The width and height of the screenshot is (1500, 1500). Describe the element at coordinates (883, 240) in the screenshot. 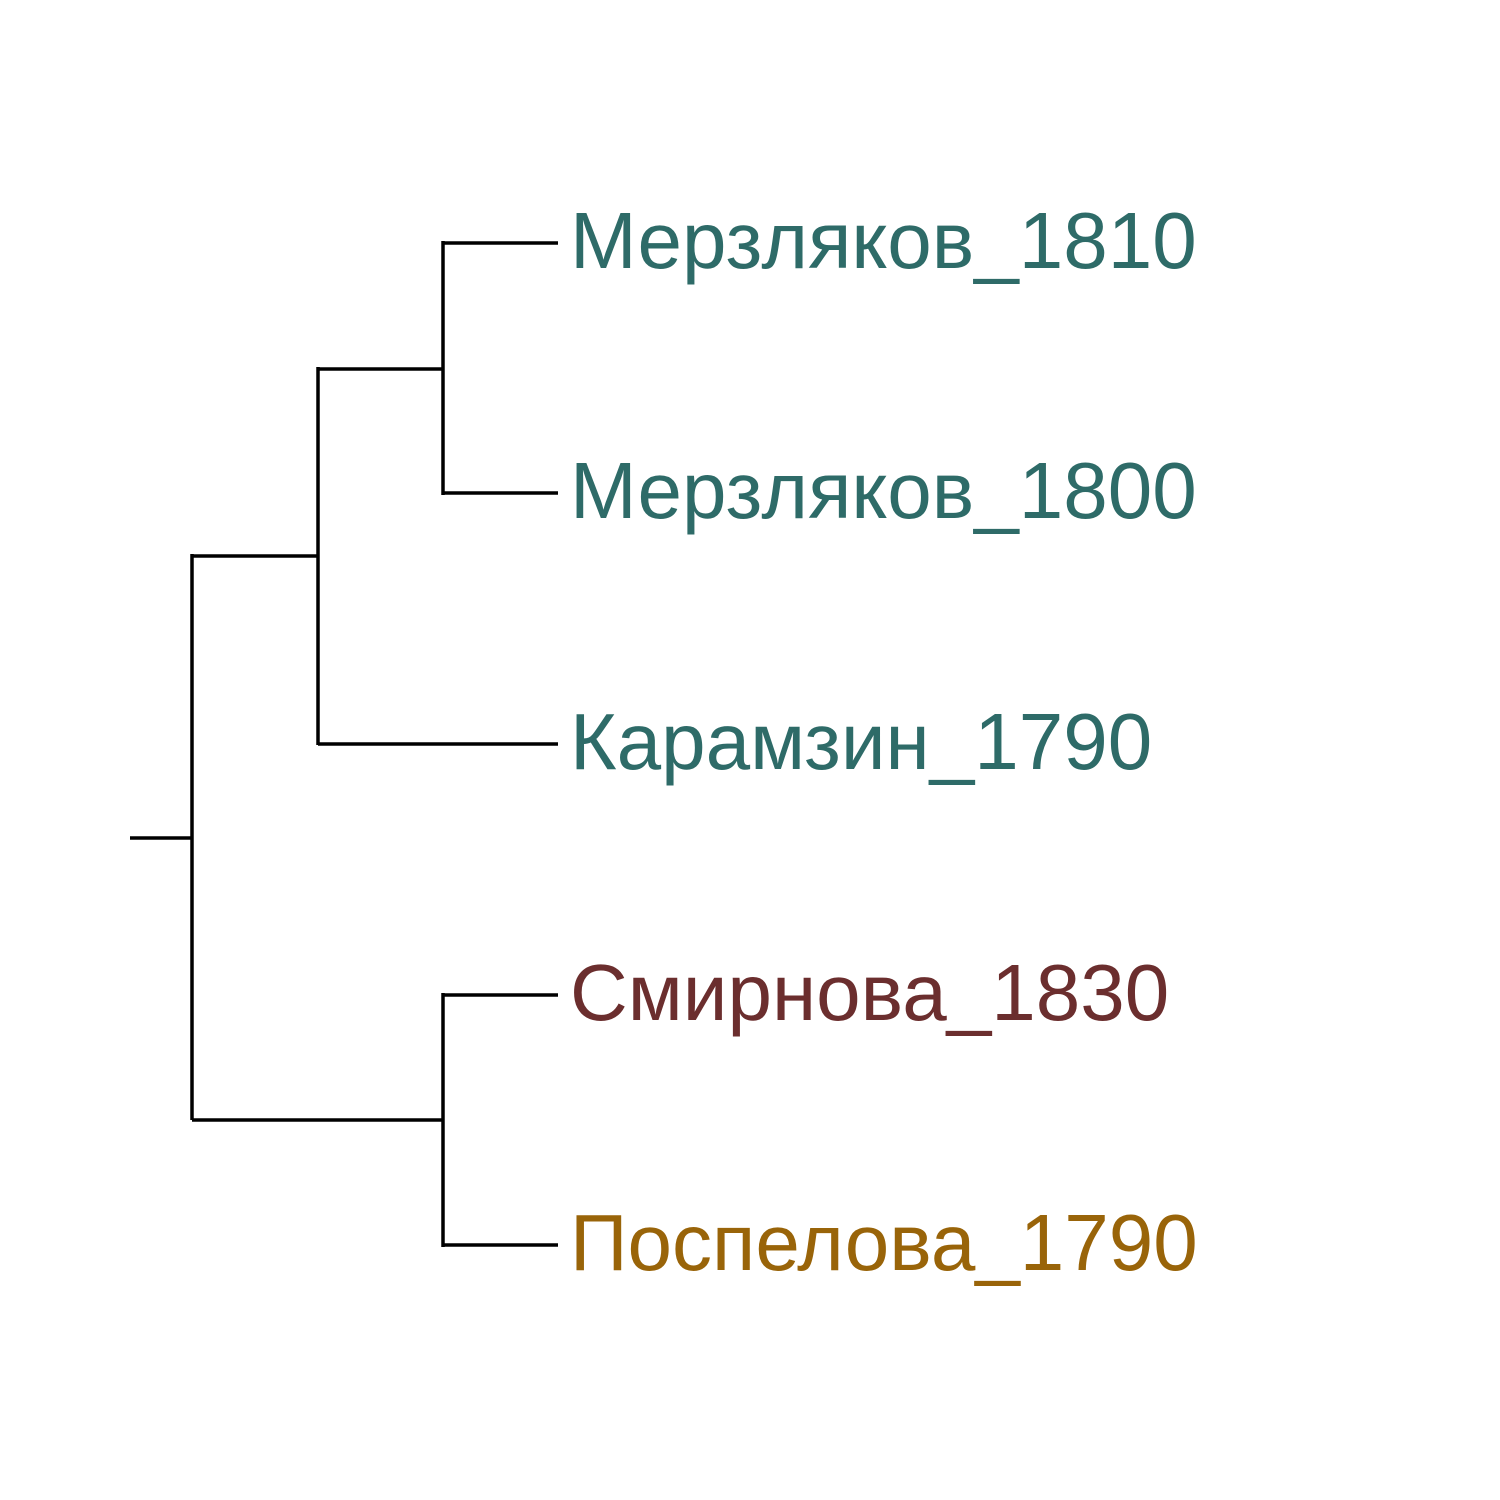

I see `leaf-label-merzlyakov-1810: Мерзляков_1810` at that location.